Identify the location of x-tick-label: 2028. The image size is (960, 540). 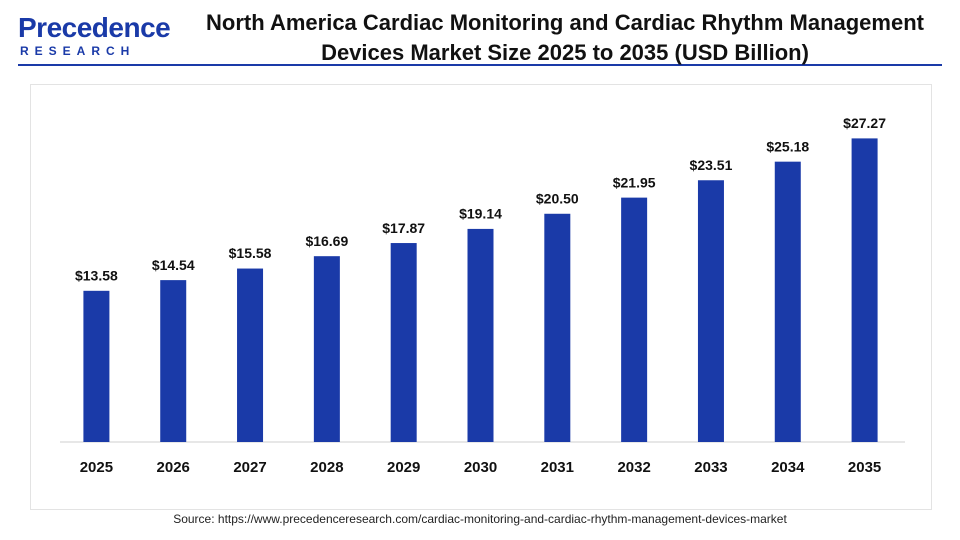
(326, 467).